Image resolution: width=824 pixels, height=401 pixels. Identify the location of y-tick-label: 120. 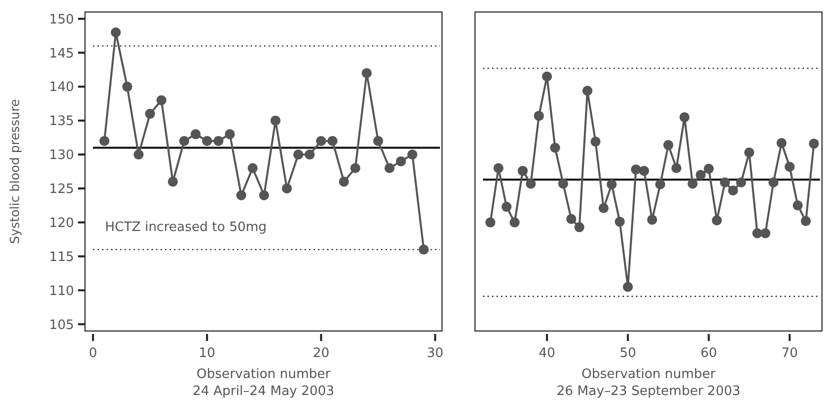
(61, 223).